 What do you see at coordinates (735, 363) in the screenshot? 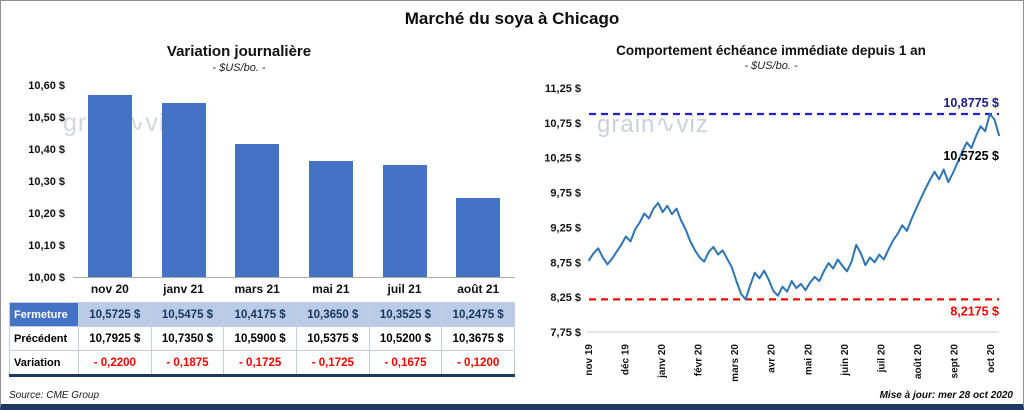
I see `line-x-label: mars 20` at bounding box center [735, 363].